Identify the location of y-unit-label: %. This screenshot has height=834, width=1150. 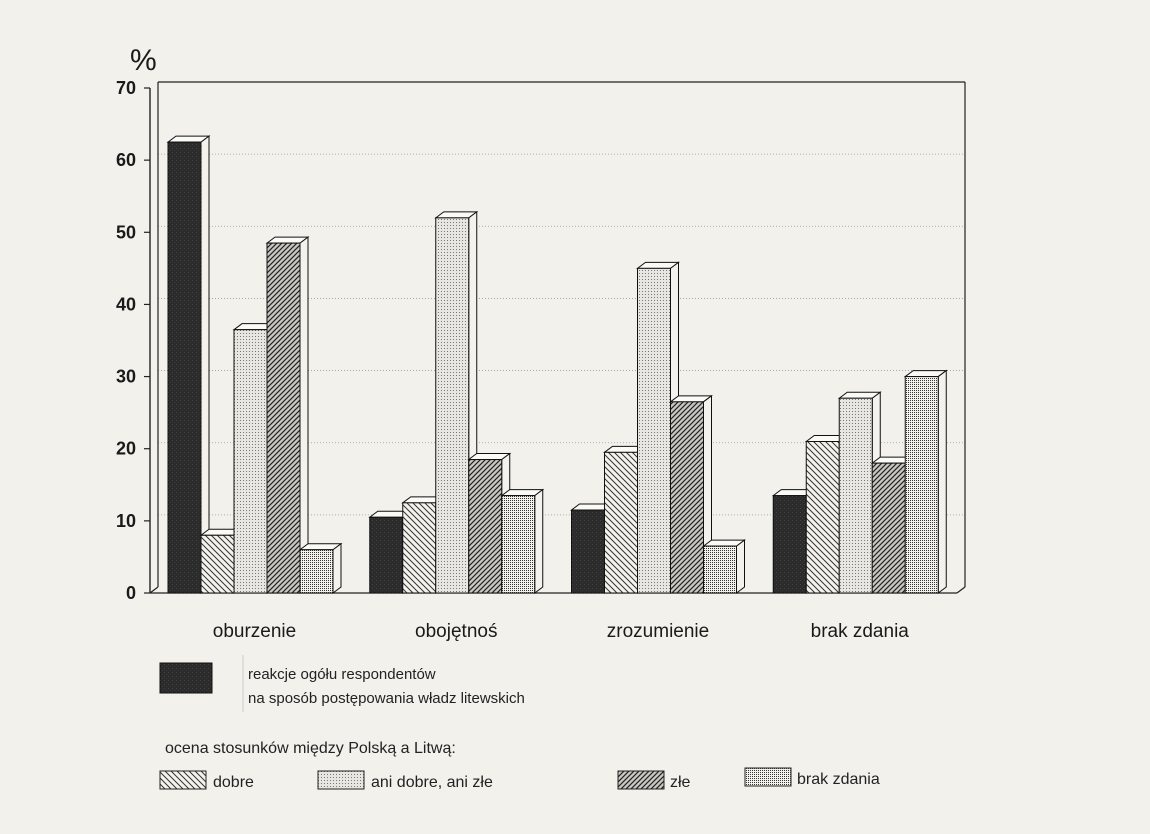
(143, 60).